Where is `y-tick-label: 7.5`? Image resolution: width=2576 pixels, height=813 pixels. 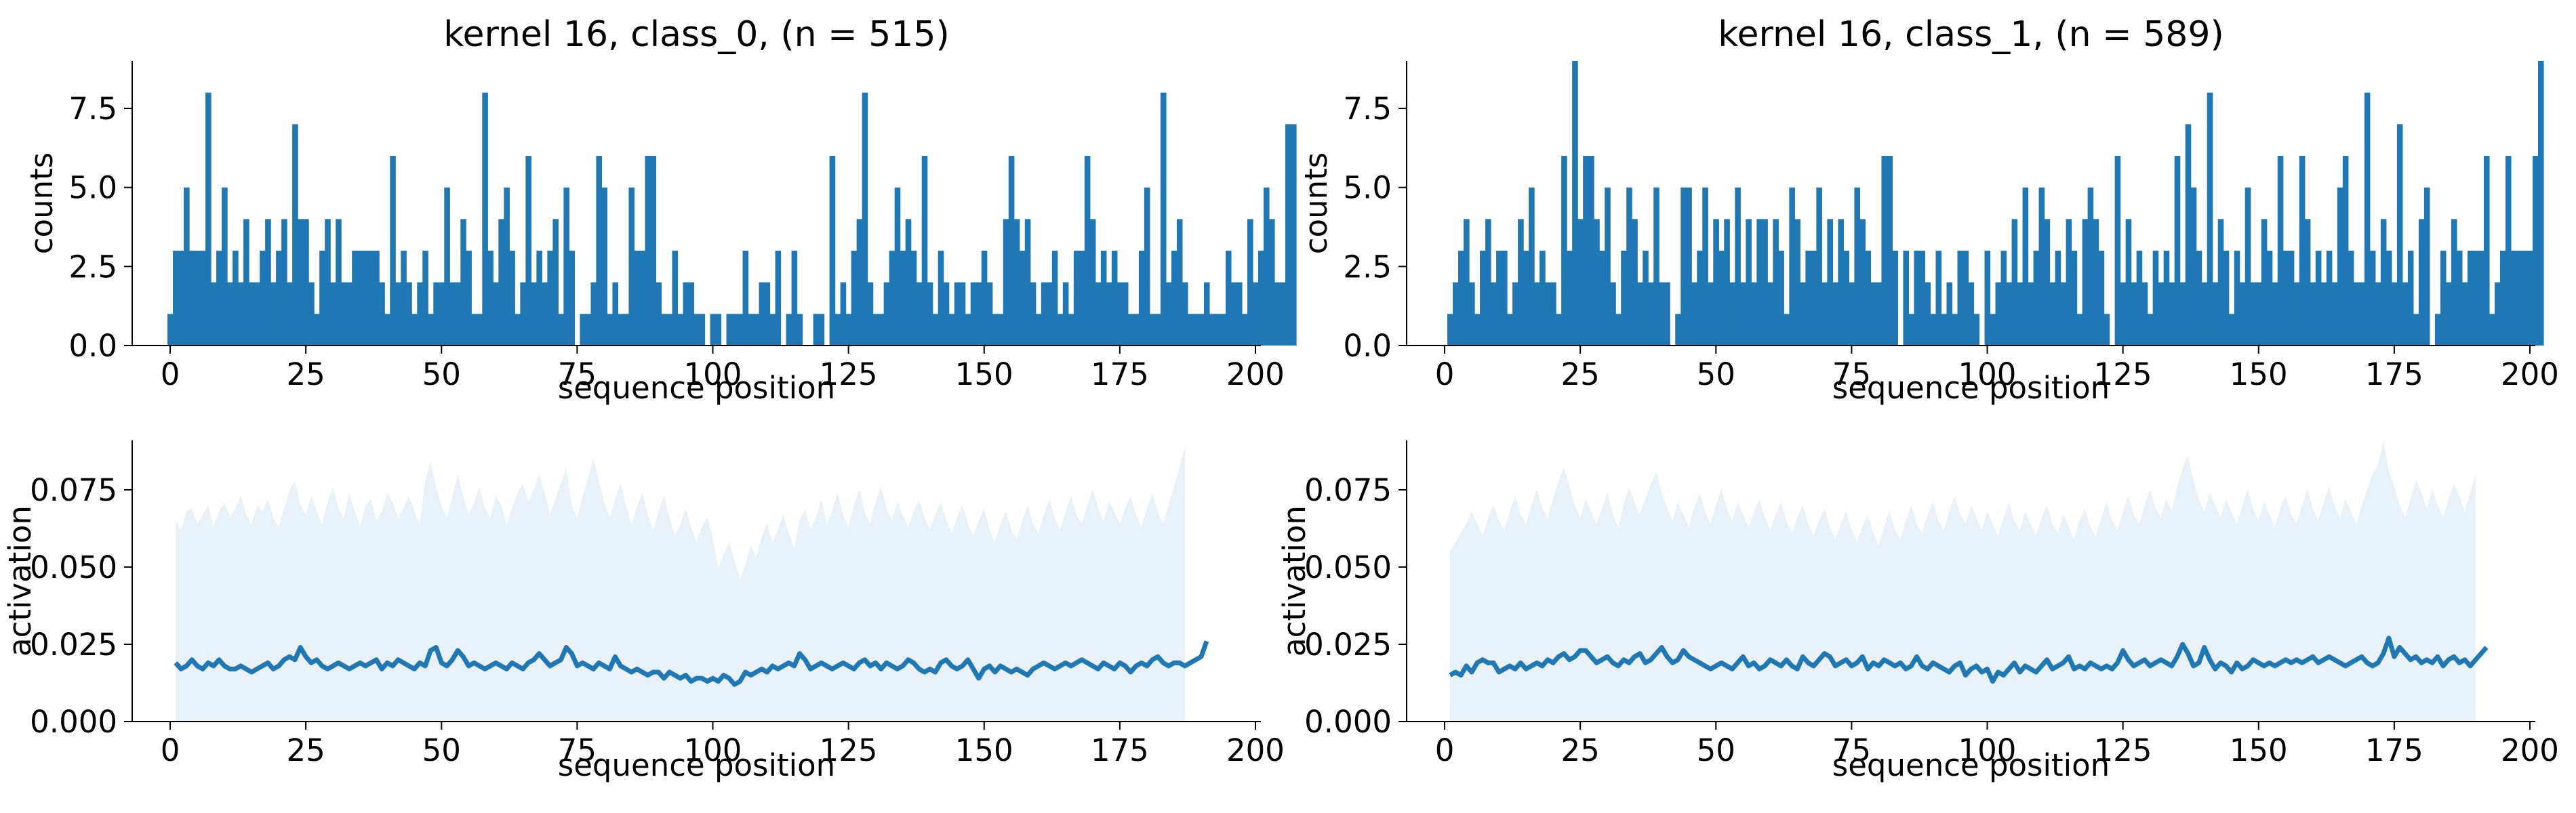
y-tick-label: 7.5 is located at coordinates (1367, 109).